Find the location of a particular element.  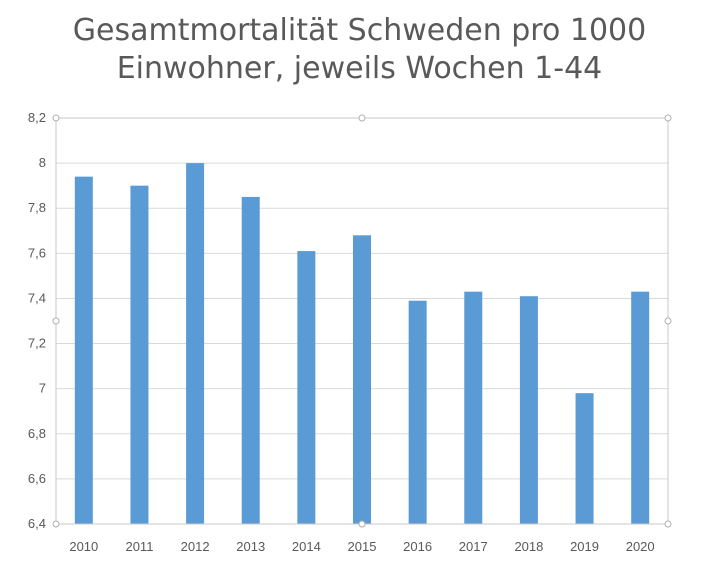

y-tick-label: 6,8 is located at coordinates (37, 433).